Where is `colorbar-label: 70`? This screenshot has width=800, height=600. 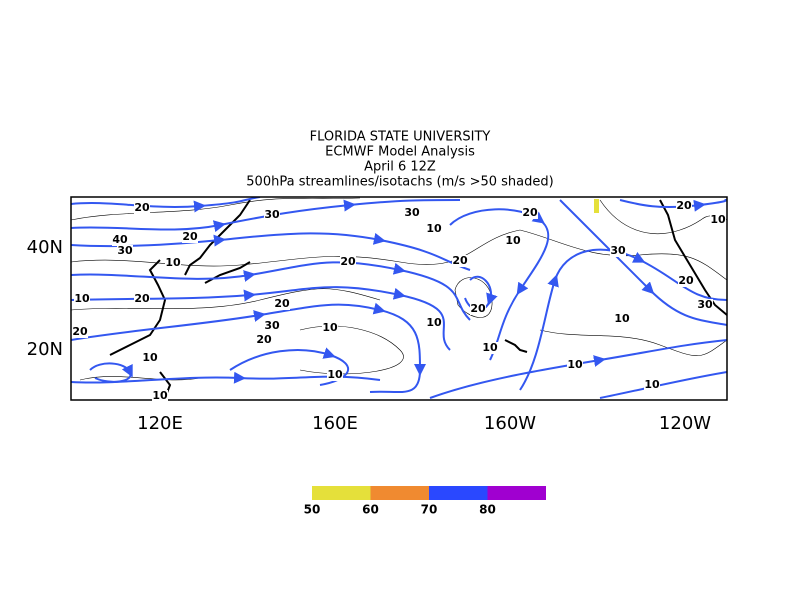
colorbar-label: 70 is located at coordinates (429, 510).